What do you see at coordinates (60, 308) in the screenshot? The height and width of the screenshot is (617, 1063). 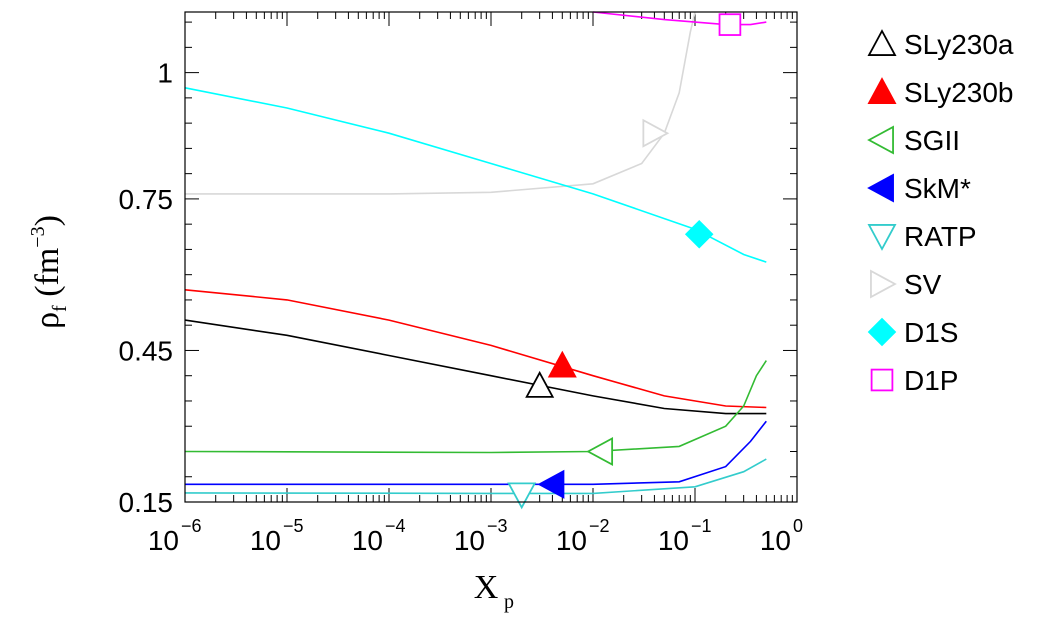 I see `y-axis-title-sub: f` at bounding box center [60, 308].